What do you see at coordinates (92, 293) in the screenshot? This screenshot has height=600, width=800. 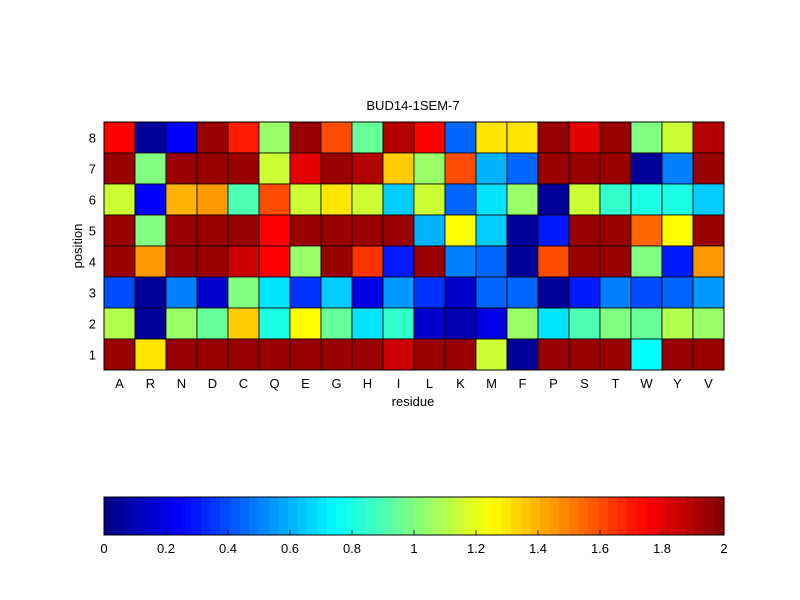 I see `y-tick-label: 3` at bounding box center [92, 293].